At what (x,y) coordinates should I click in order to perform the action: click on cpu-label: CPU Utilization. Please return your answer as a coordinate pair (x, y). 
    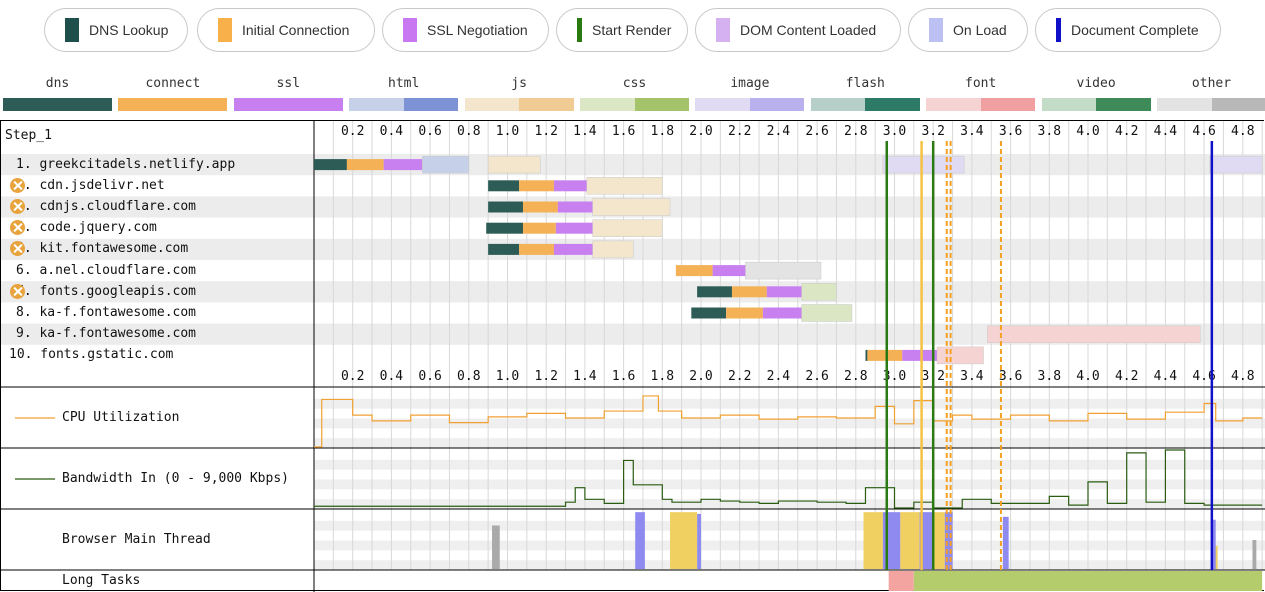
    Looking at the image, I should click on (121, 417).